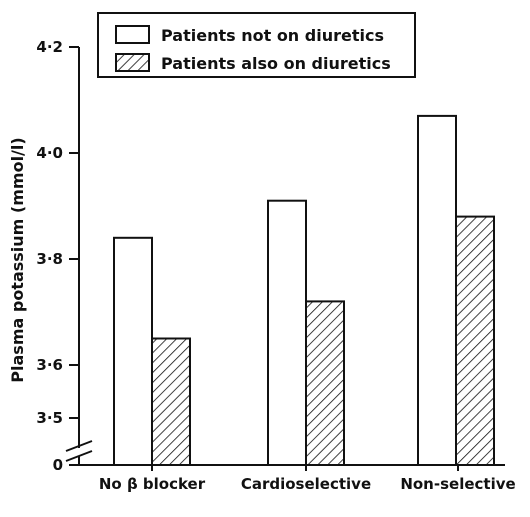 The image size is (530, 517). What do you see at coordinates (132, 62) in the screenshot?
I see `legend-swatch-hatched` at bounding box center [132, 62].